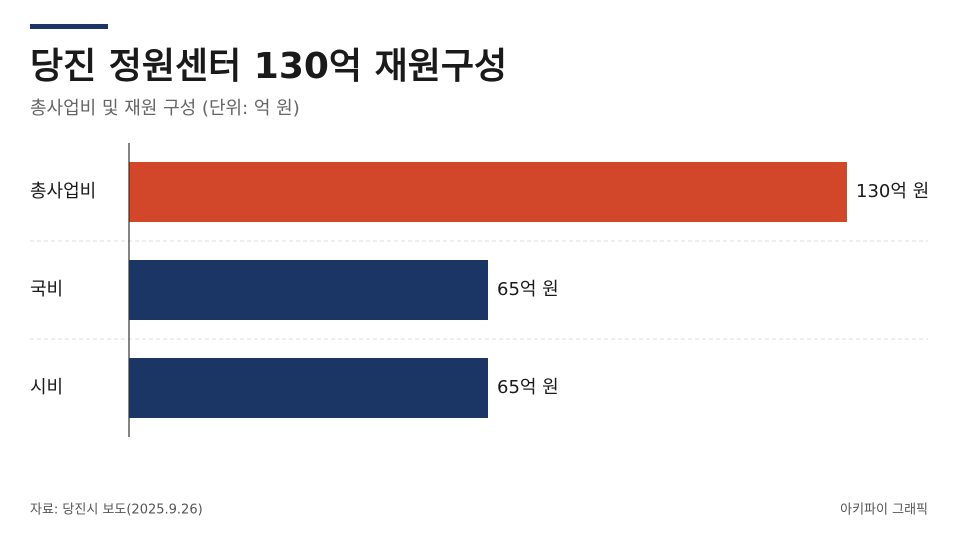 This screenshot has width=960, height=540. What do you see at coordinates (116, 510) in the screenshot?
I see `source: 자료: 당진시 보도(2025.9.26)` at bounding box center [116, 510].